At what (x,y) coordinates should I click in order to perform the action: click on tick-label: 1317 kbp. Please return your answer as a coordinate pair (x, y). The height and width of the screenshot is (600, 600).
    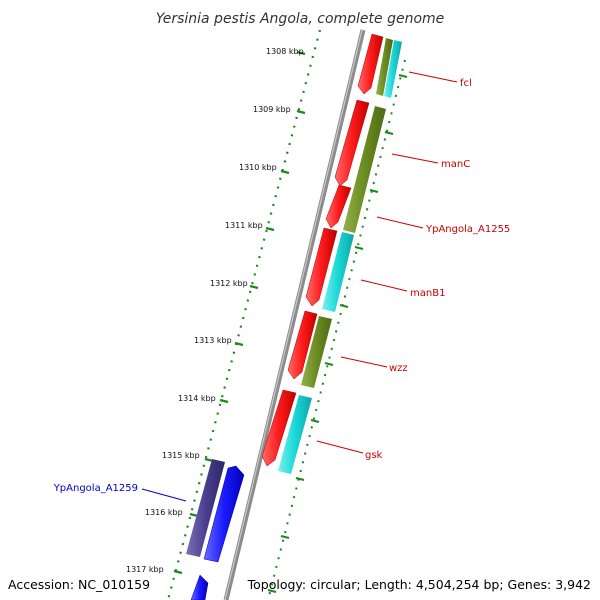
    Looking at the image, I should click on (145, 569).